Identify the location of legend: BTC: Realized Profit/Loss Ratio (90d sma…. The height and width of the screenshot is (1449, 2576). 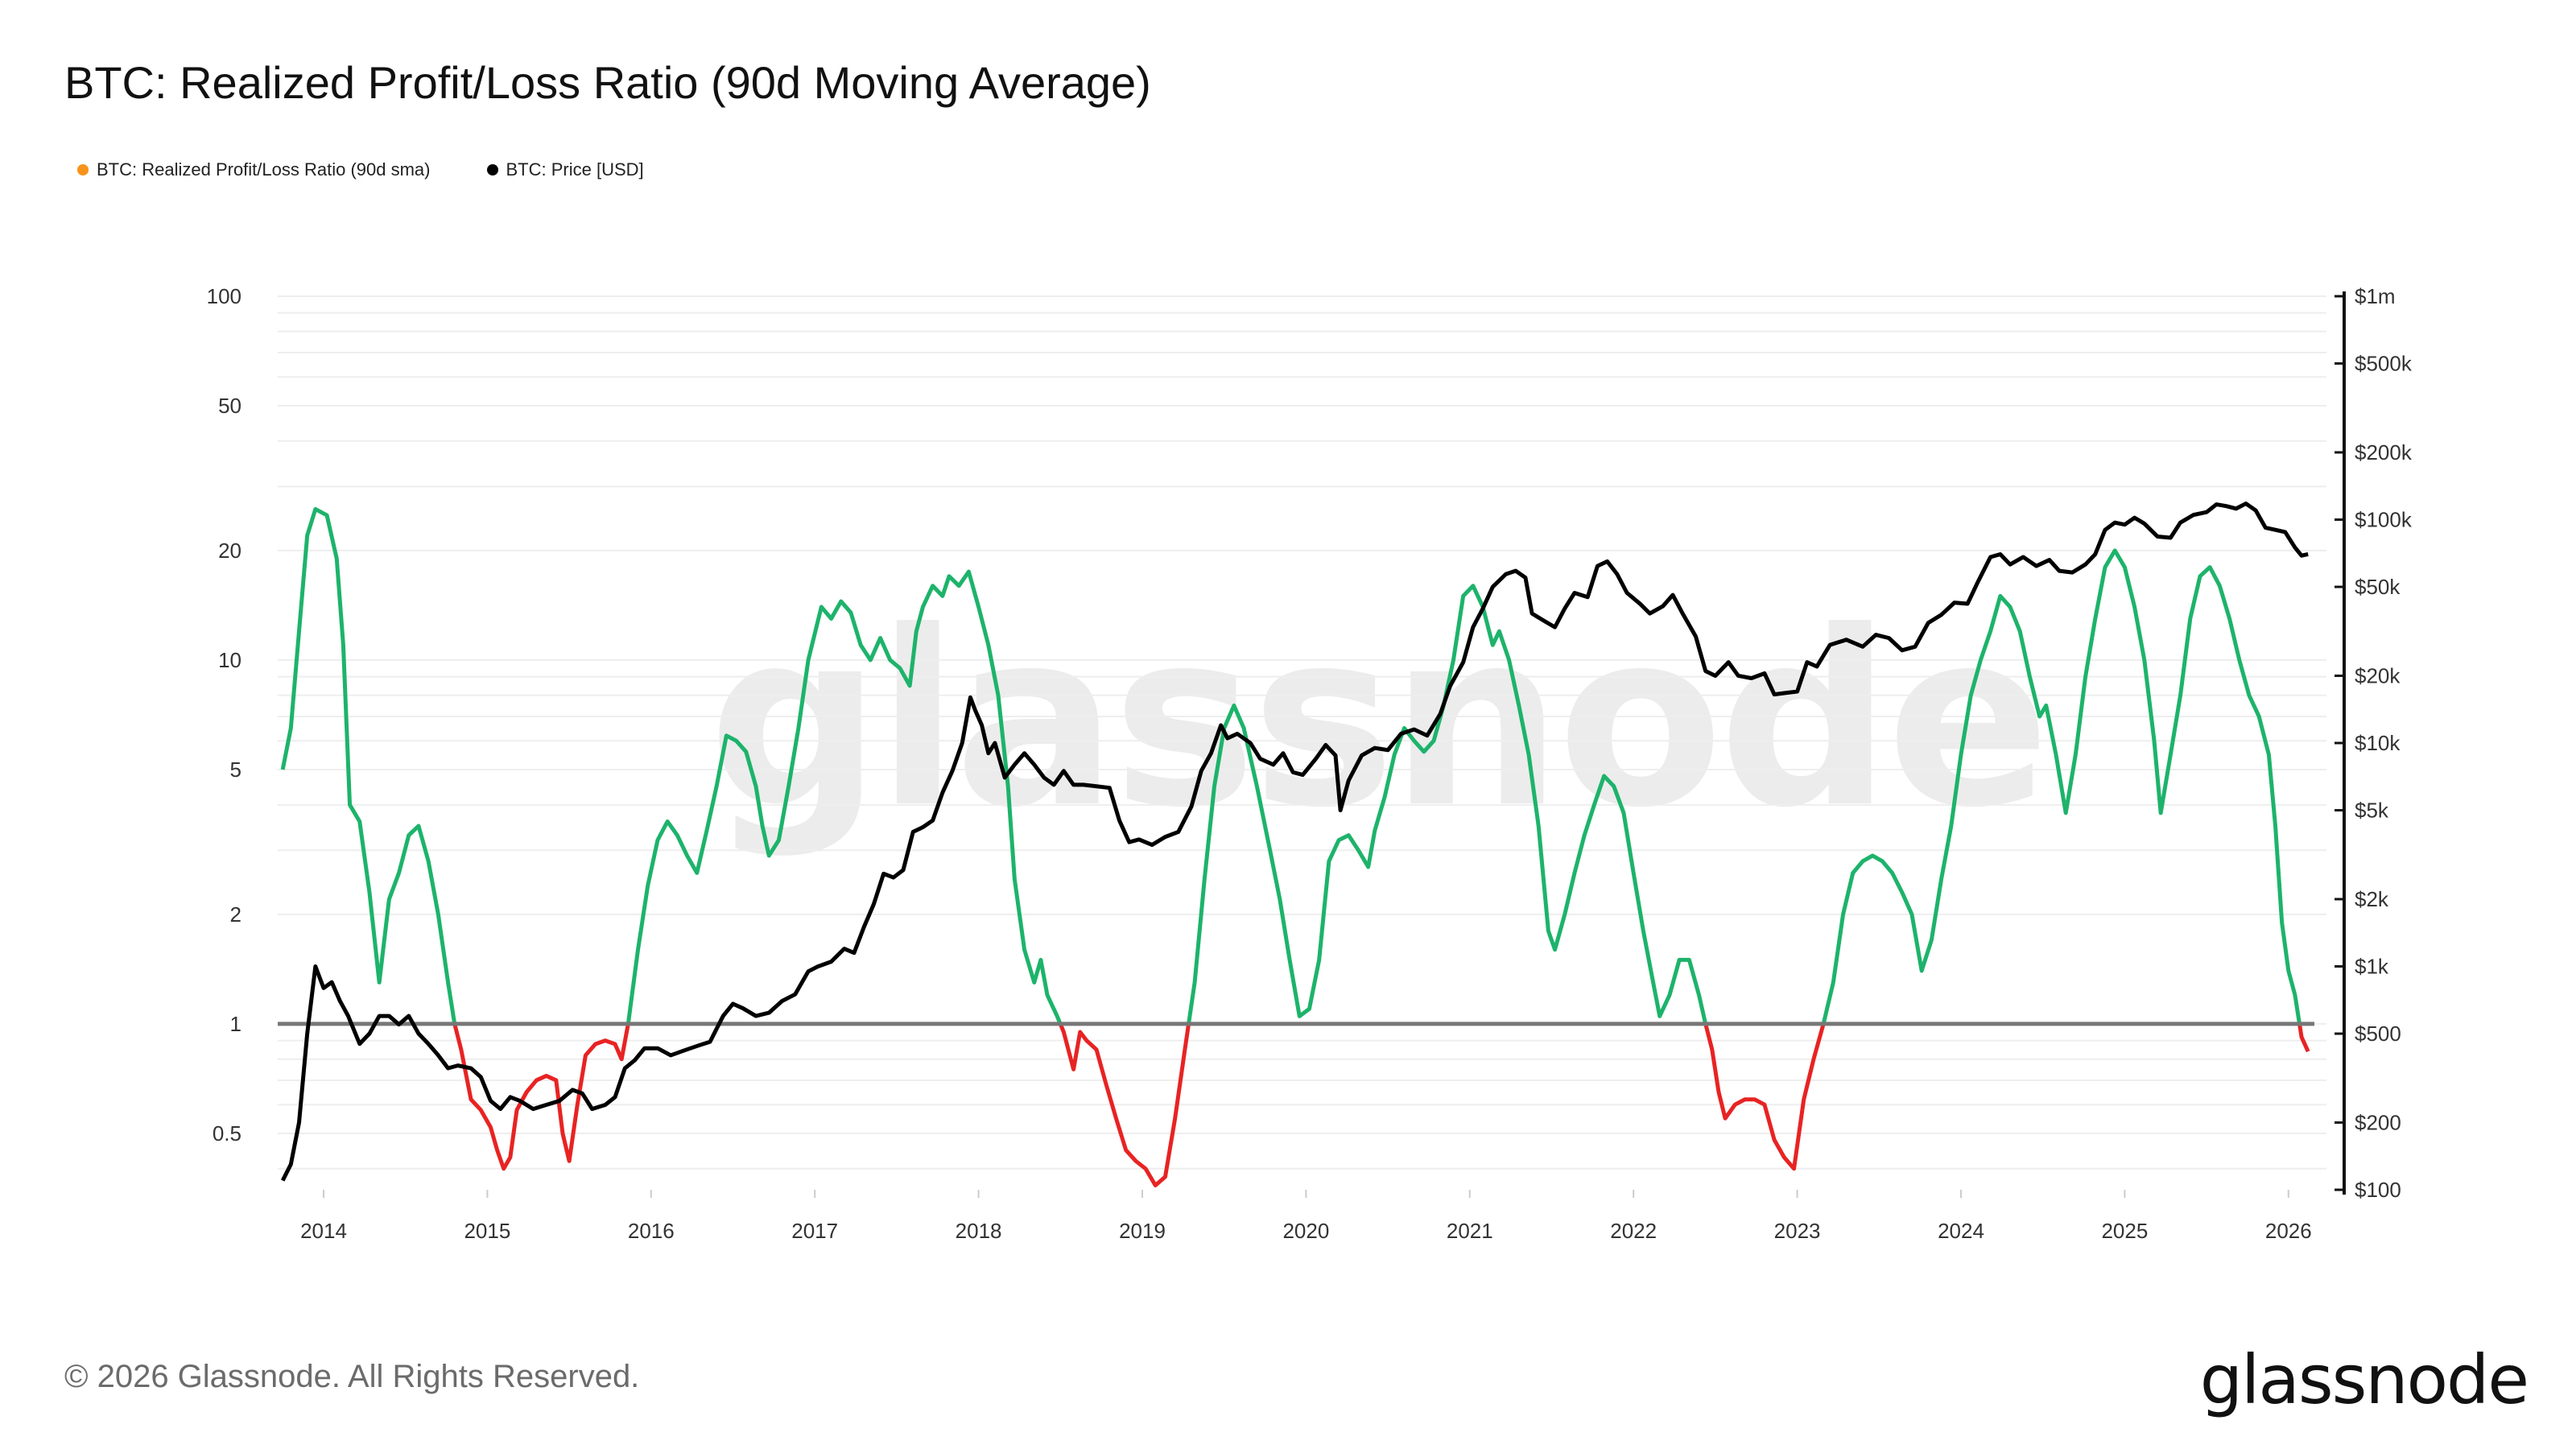
(360, 169).